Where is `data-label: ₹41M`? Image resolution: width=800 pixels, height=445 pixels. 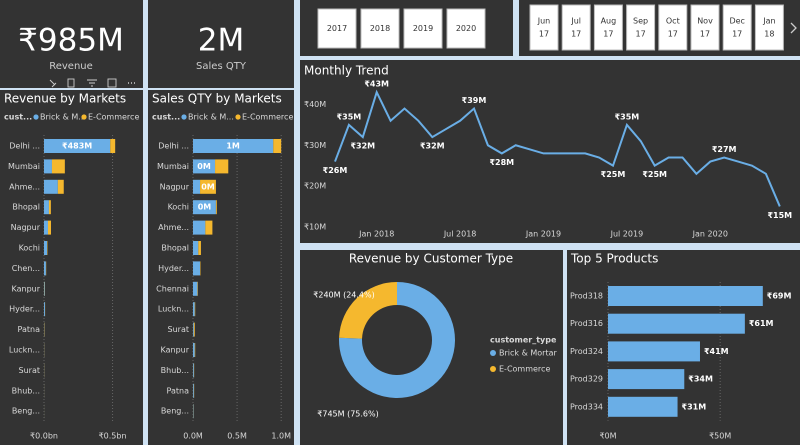
data-label: ₹41M is located at coordinates (716, 351).